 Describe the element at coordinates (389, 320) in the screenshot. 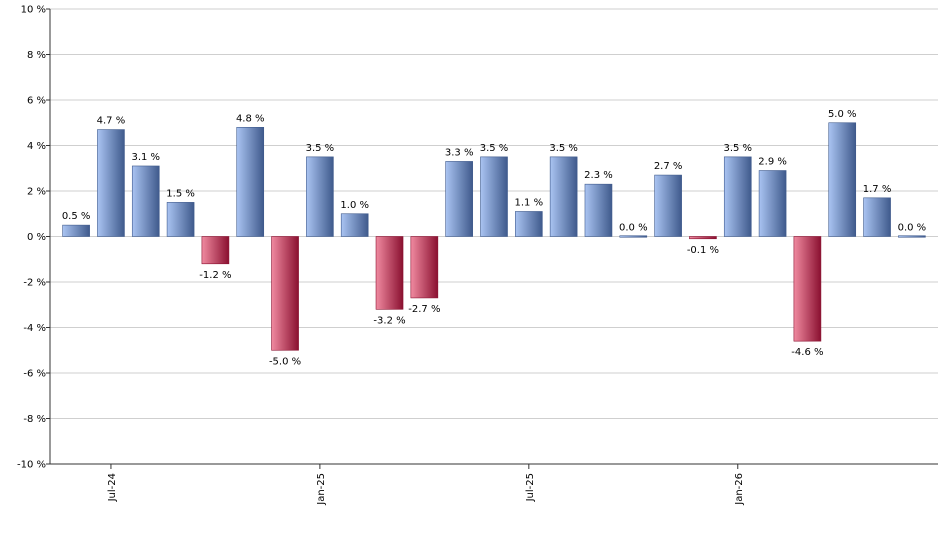

I see `data-label: -3.2 %` at that location.